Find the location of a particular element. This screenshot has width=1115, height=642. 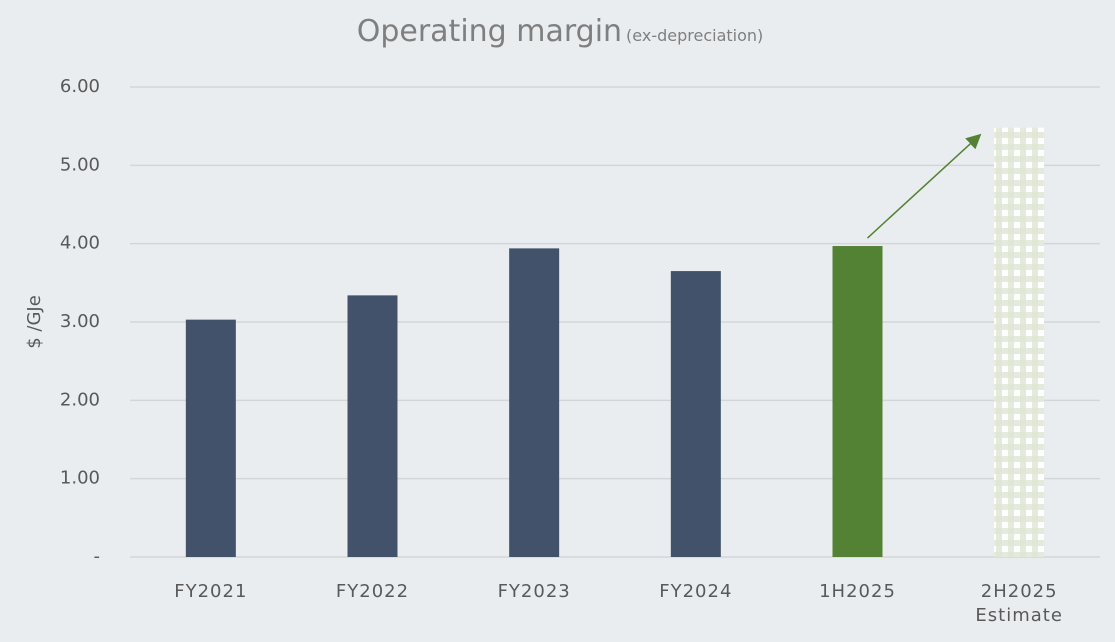

x-tick-label: FY2024 is located at coordinates (696, 591).